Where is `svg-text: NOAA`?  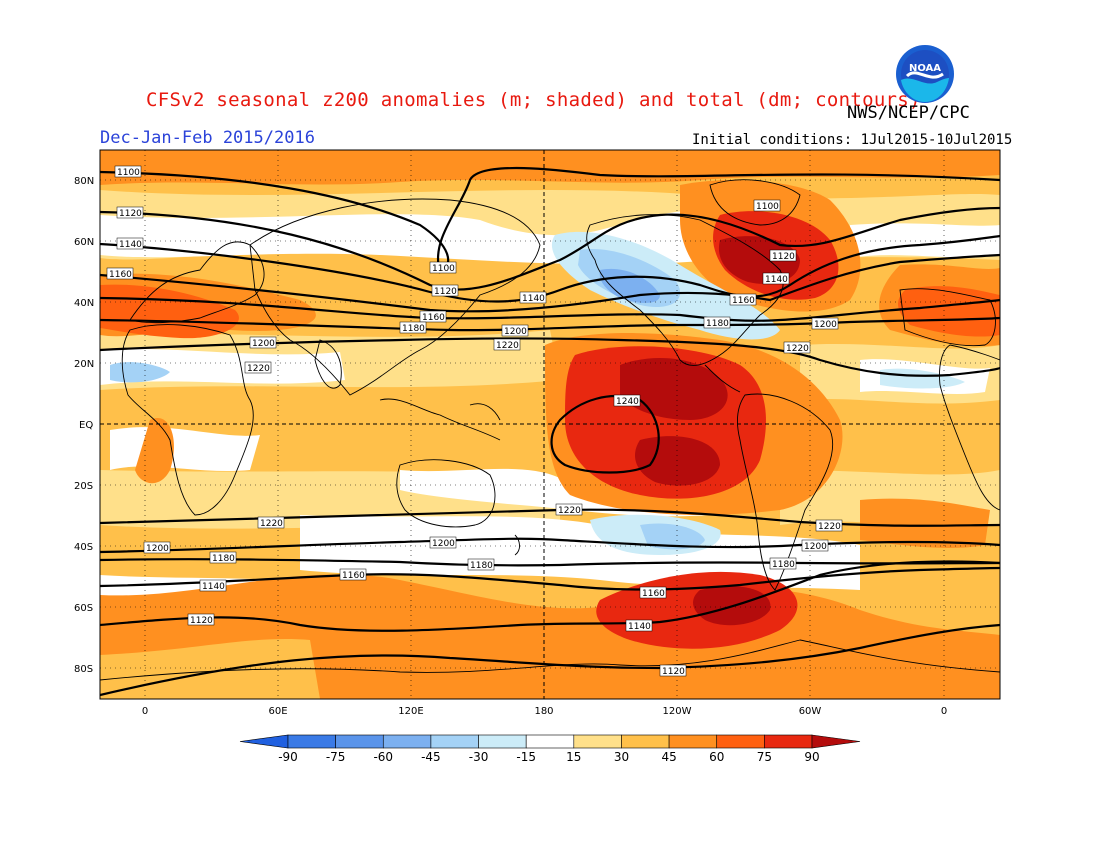 svg-text: NOAA is located at coordinates (925, 68).